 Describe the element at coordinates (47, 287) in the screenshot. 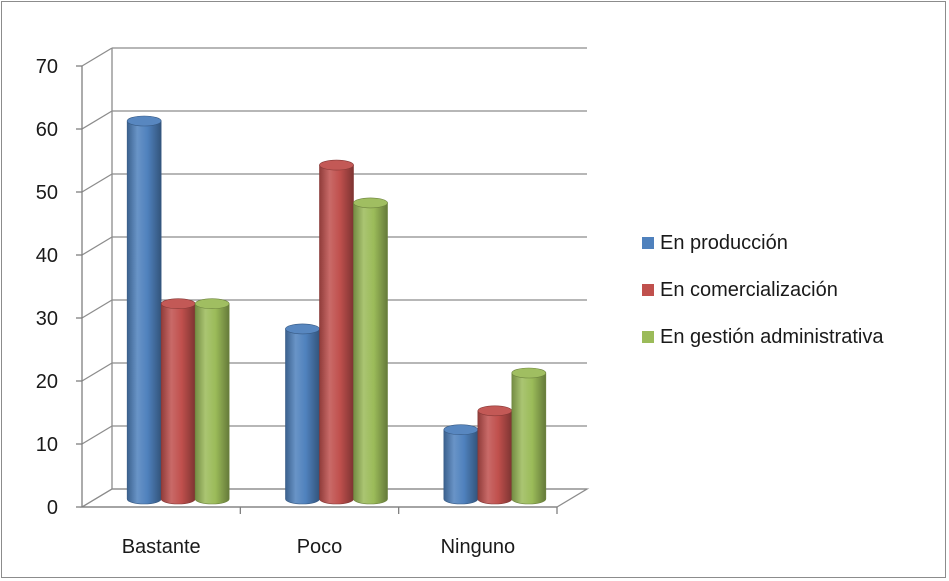

I see `y-tick-labels: 0 10 20 30 40 50 60 70` at that location.